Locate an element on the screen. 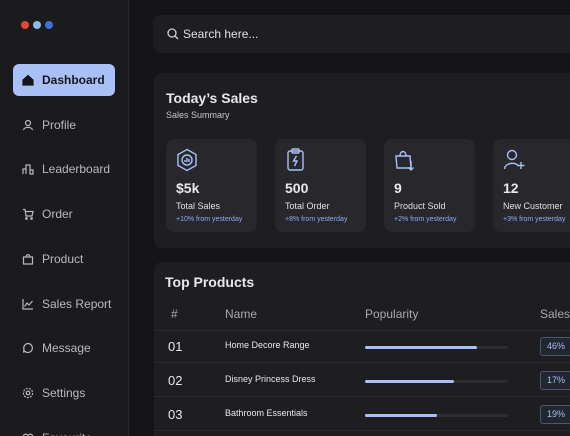  nav-label: Profile is located at coordinates (59, 124).